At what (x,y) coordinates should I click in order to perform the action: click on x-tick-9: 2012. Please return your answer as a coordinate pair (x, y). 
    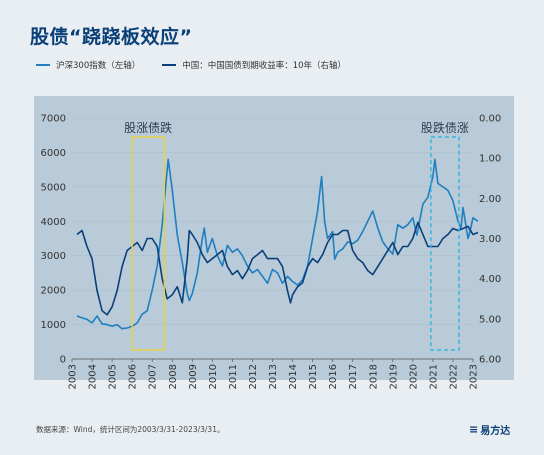
    Looking at the image, I should click on (253, 376).